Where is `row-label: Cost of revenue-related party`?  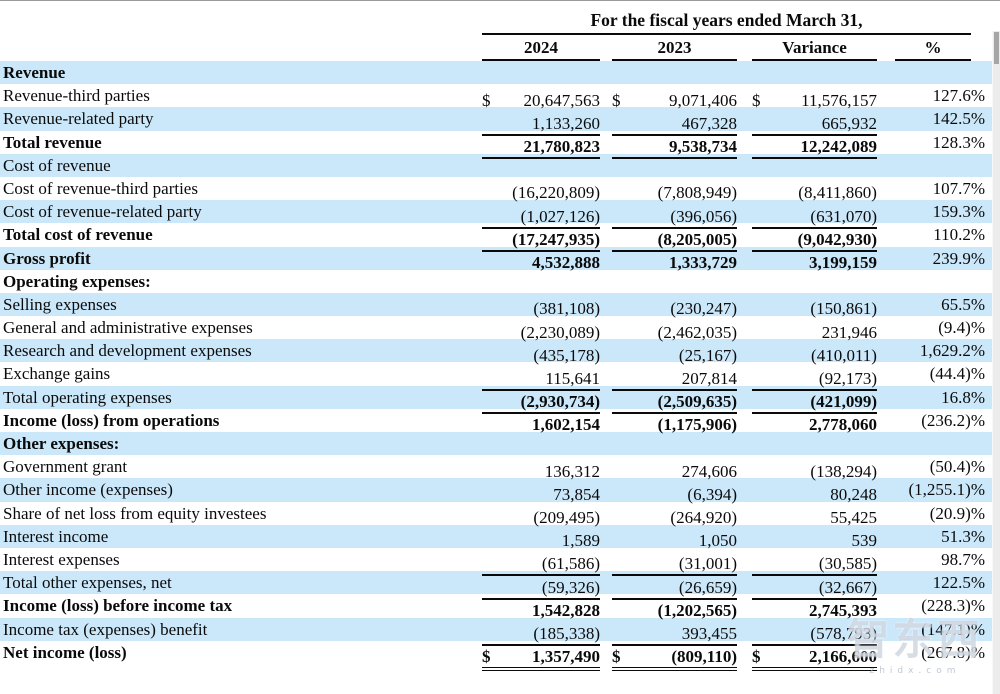 row-label: Cost of revenue-related party is located at coordinates (102, 212).